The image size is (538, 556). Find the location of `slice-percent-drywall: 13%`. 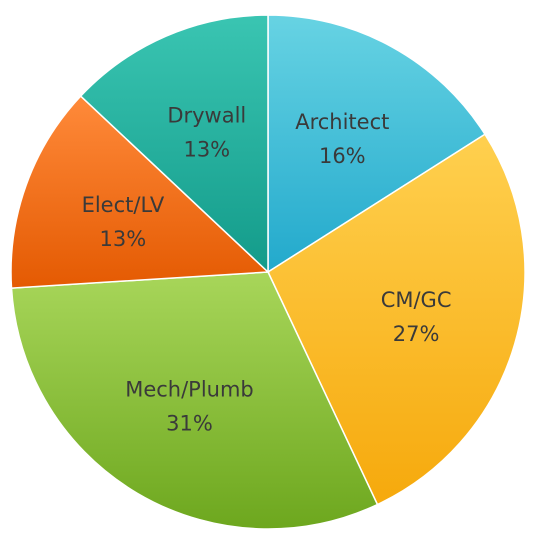

slice-percent-drywall: 13% is located at coordinates (206, 150).